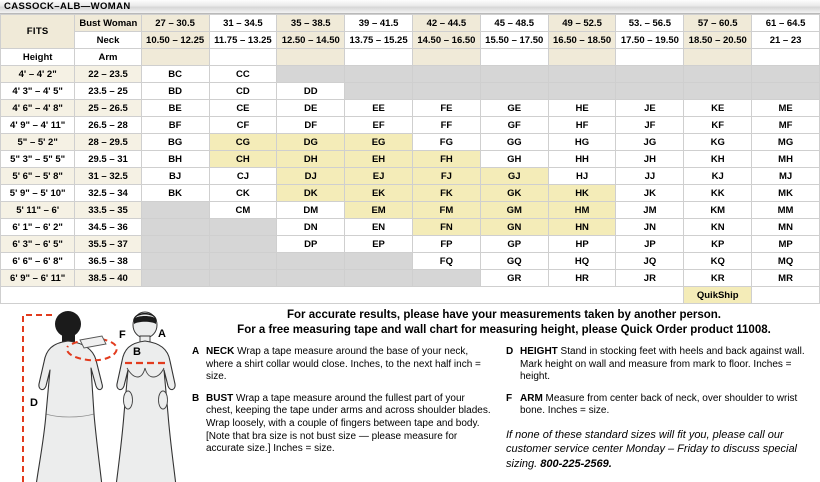 This screenshot has height=482, width=820. What do you see at coordinates (785, 227) in the screenshot?
I see `size-cell: MN` at bounding box center [785, 227].